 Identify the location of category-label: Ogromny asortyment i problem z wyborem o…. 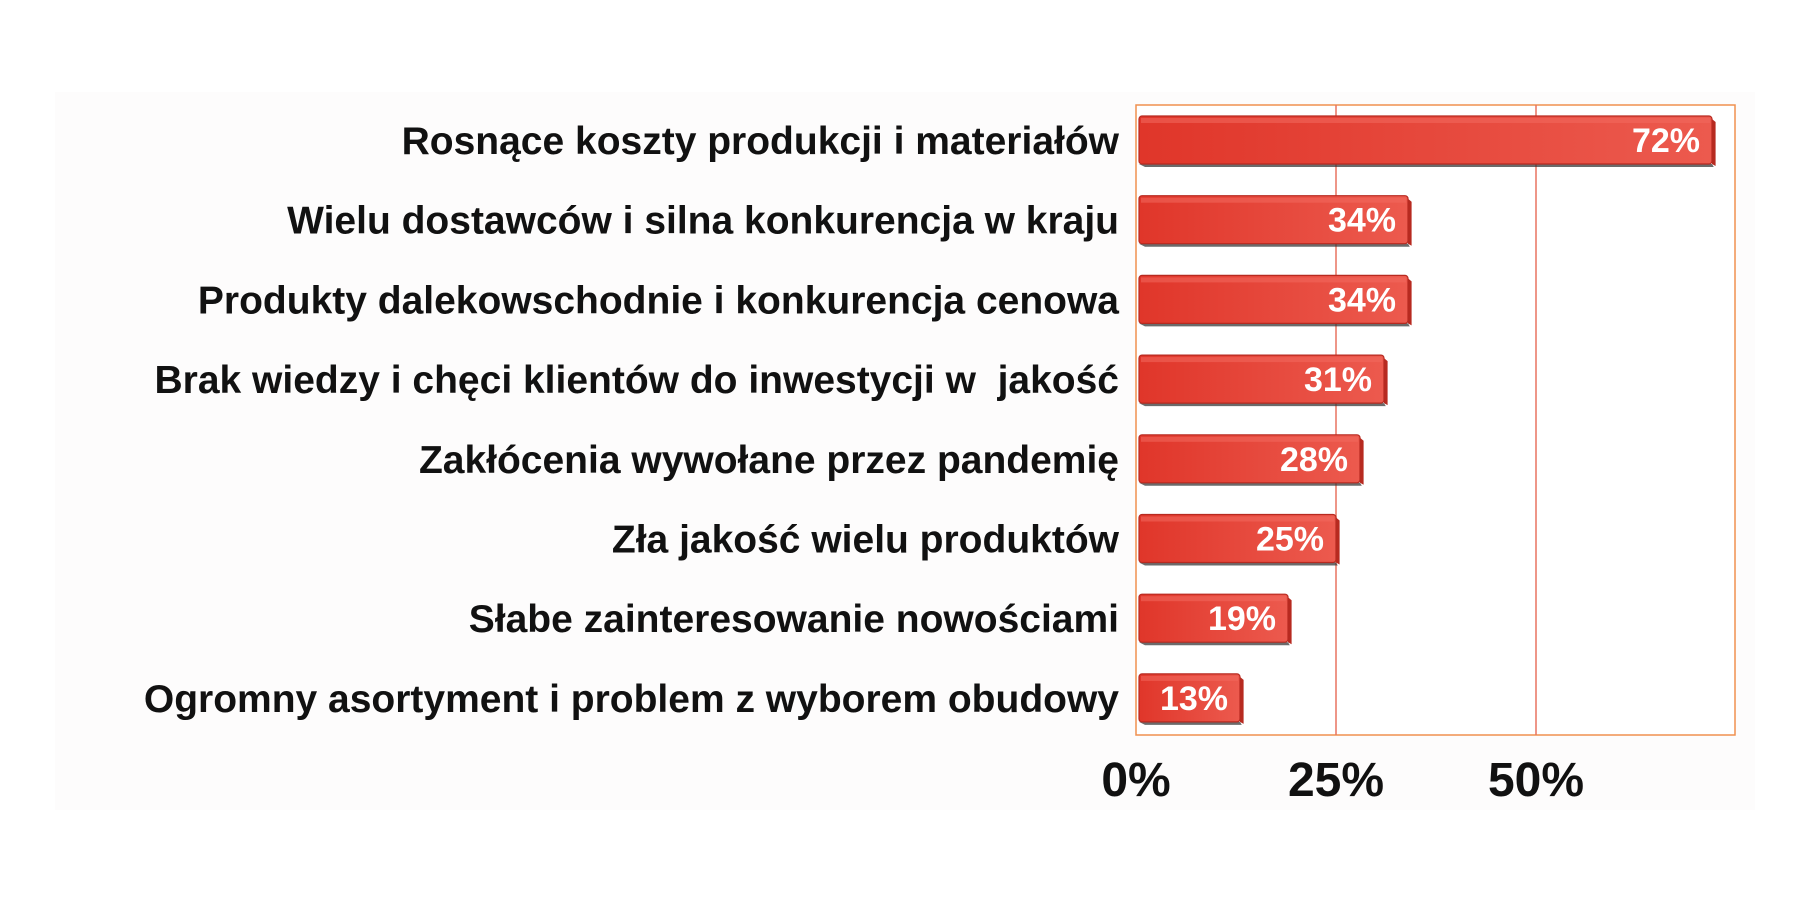
(631, 699).